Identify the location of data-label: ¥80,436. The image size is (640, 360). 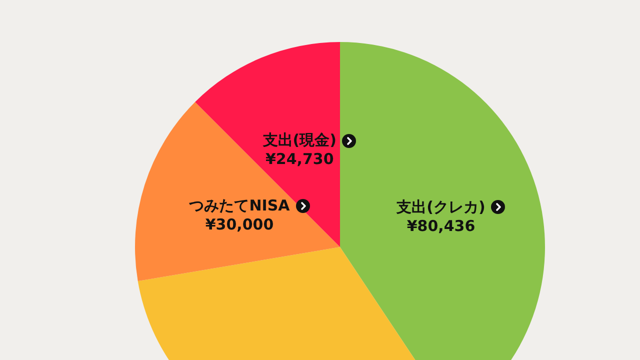
(441, 225).